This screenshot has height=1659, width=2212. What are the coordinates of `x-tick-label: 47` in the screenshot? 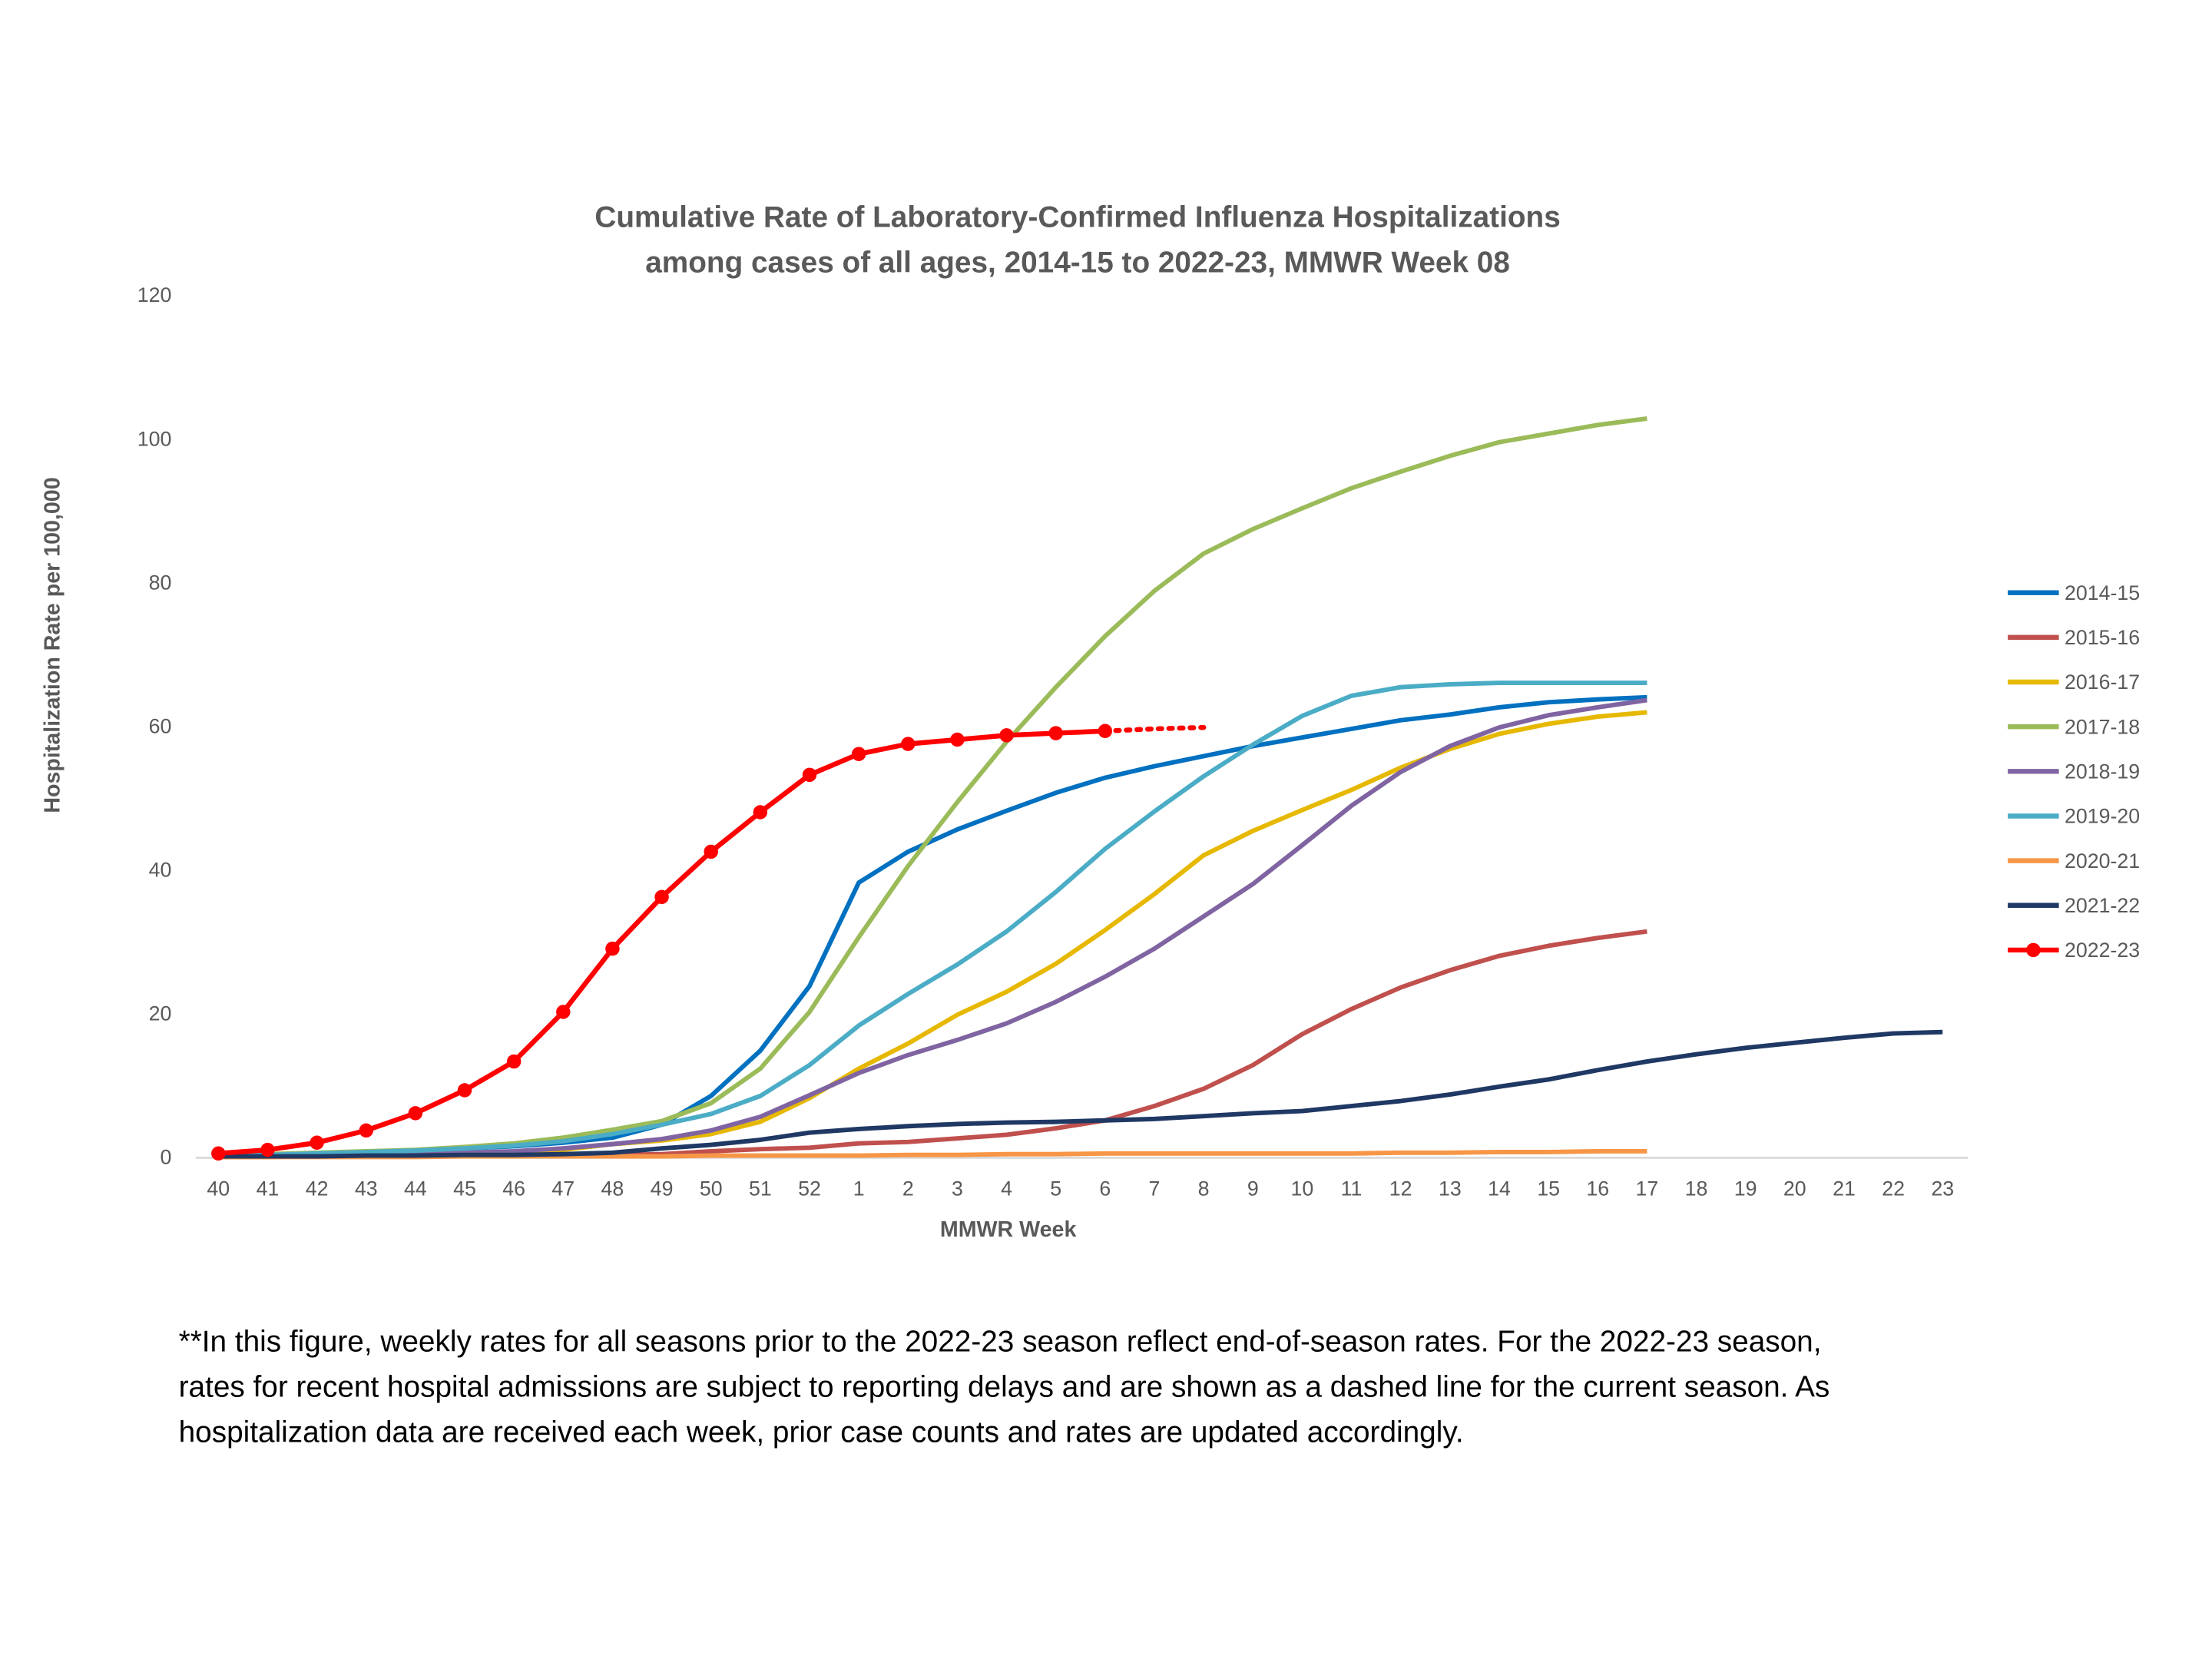 It's located at (563, 1188).